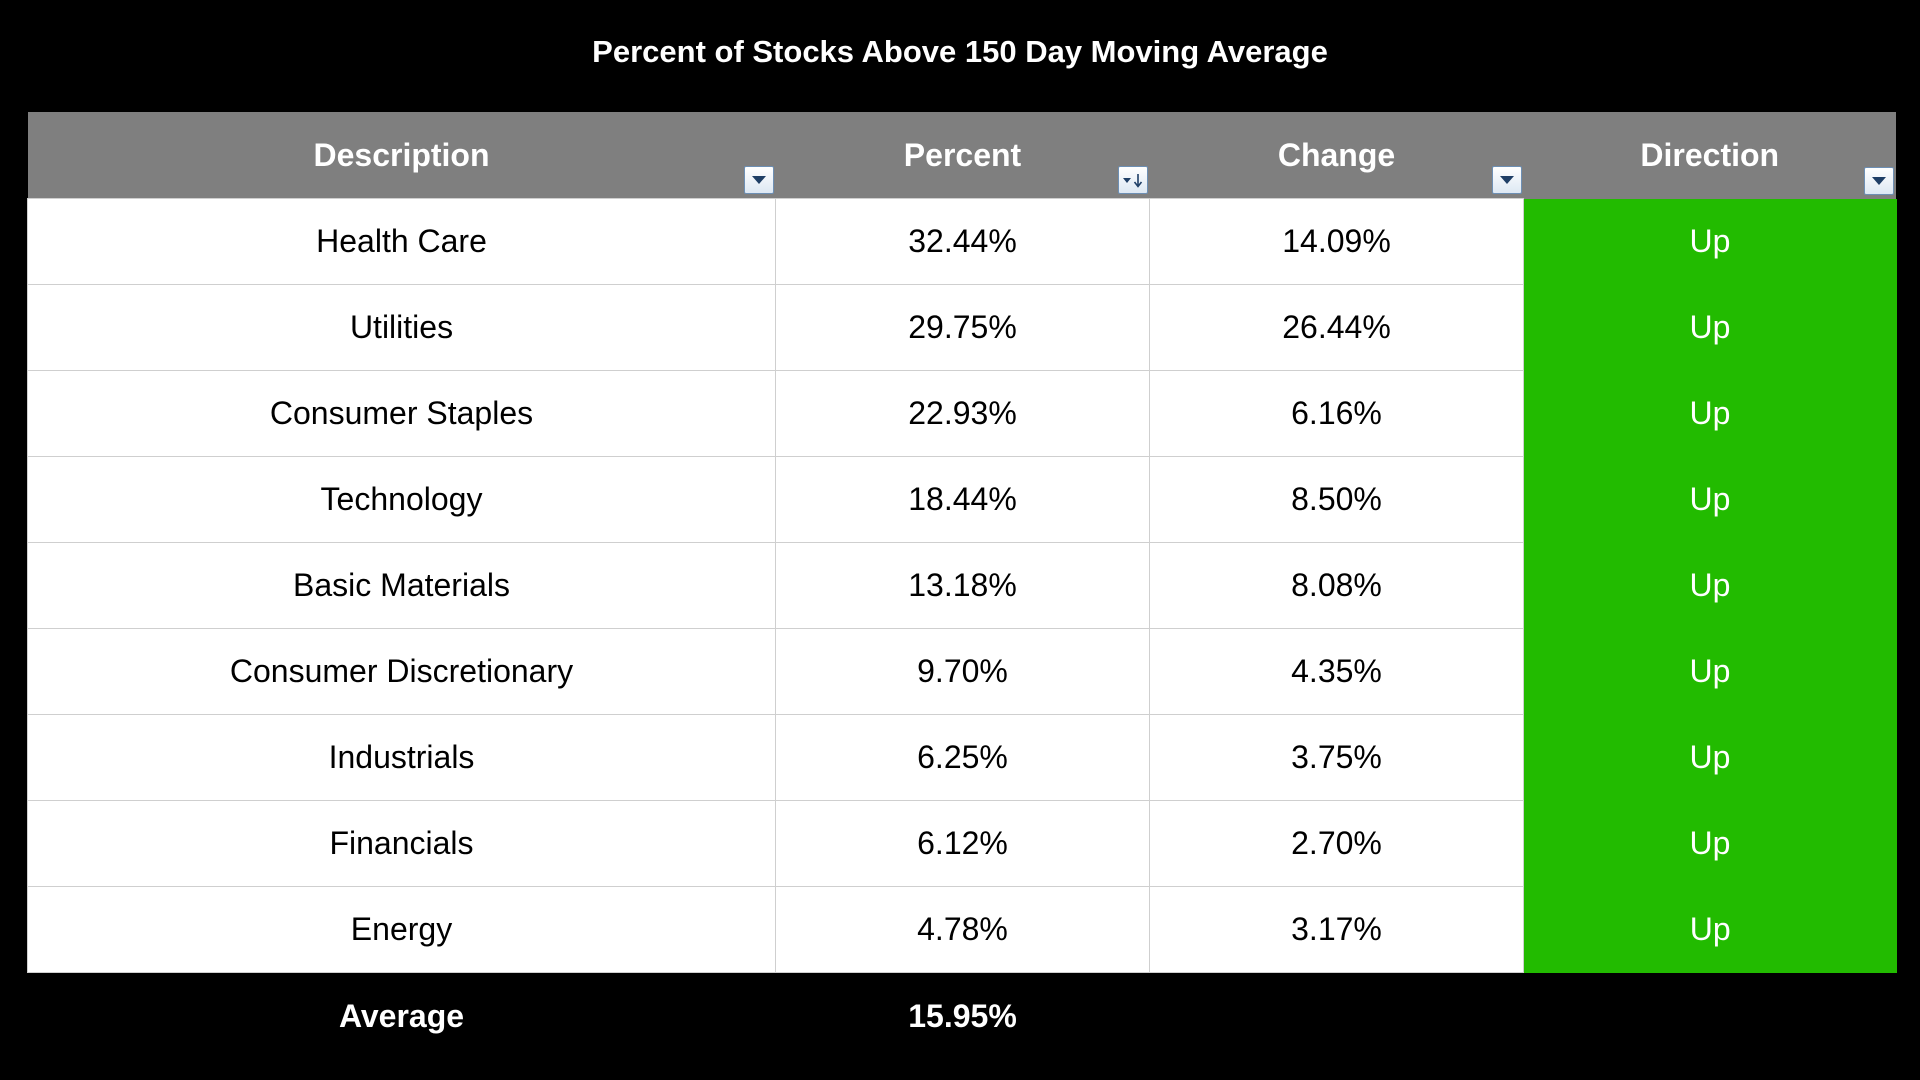 This screenshot has height=1080, width=1920. I want to click on percent-cell: 6.25%, so click(962, 757).